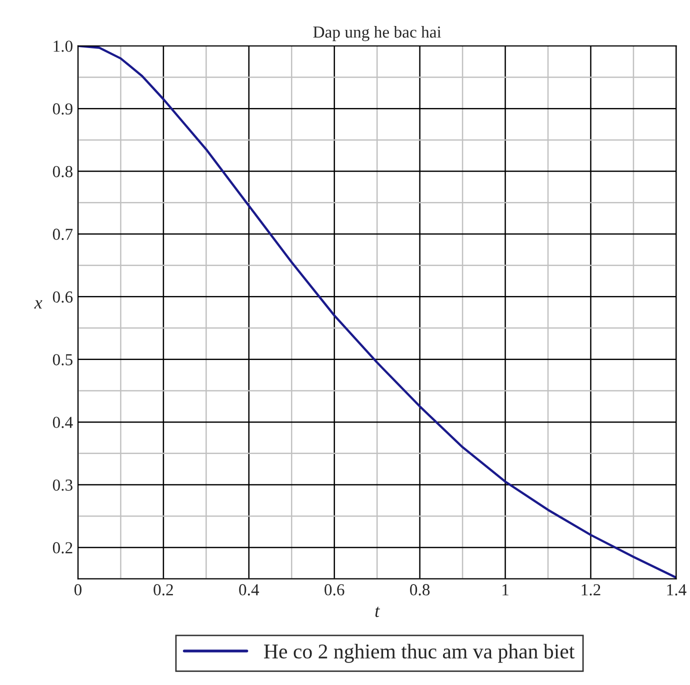 This screenshot has width=690, height=685. What do you see at coordinates (62, 360) in the screenshot?
I see `y-tick-label: 0.5` at bounding box center [62, 360].